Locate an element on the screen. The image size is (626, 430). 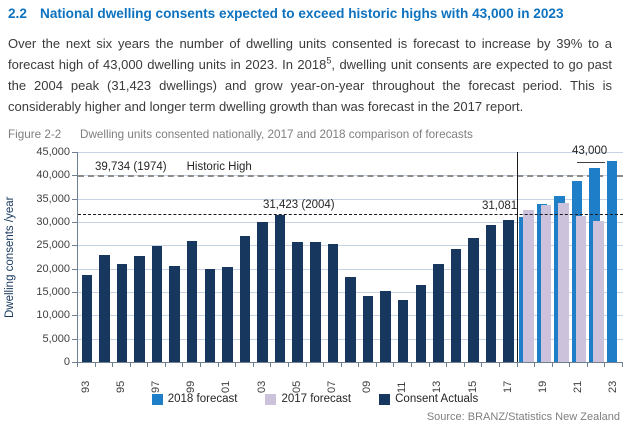
y-axis-tick-label: 25,000 is located at coordinates (53, 245).